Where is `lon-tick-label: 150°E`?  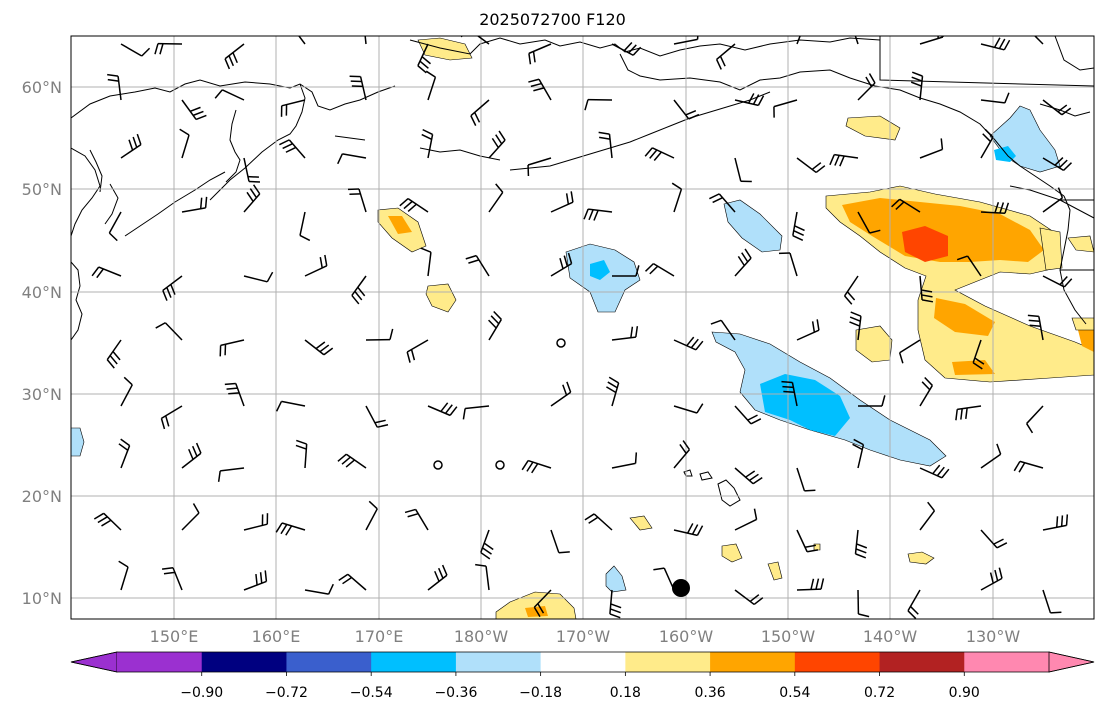
lon-tick-label: 150°E is located at coordinates (174, 636).